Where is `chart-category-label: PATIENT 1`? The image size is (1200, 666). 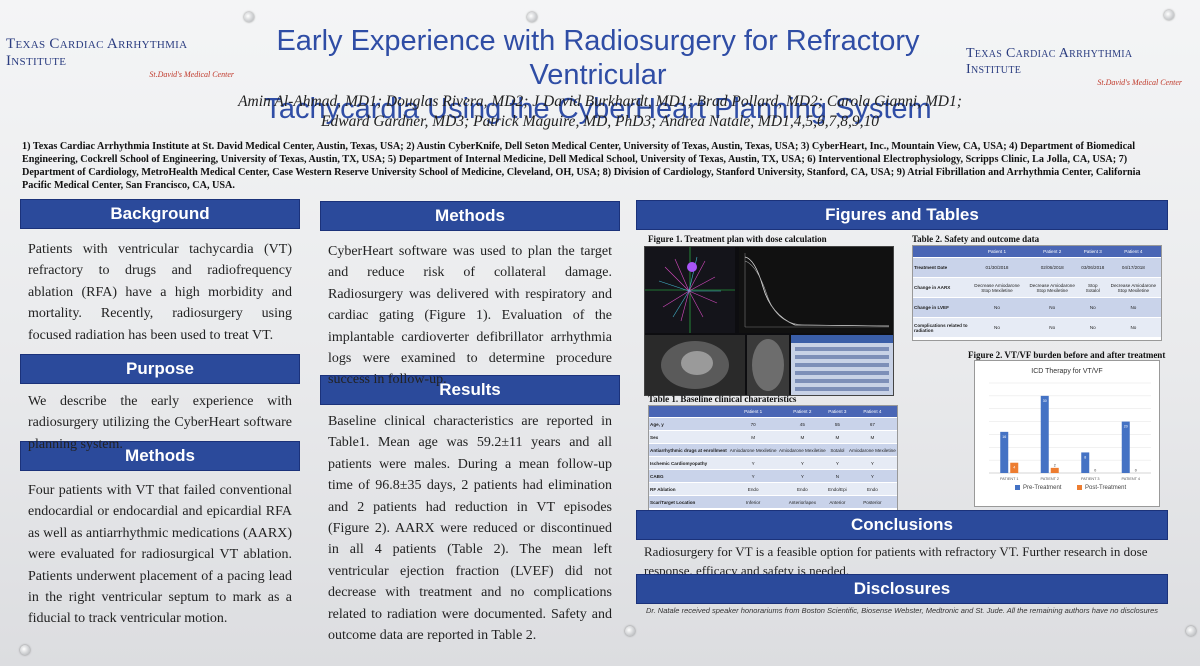 chart-category-label: PATIENT 1 is located at coordinates (1009, 479).